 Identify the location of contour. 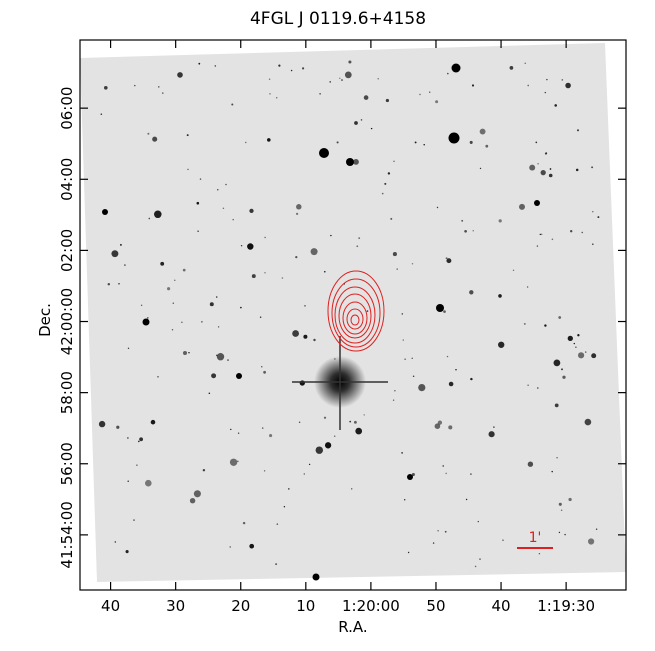
(356, 311).